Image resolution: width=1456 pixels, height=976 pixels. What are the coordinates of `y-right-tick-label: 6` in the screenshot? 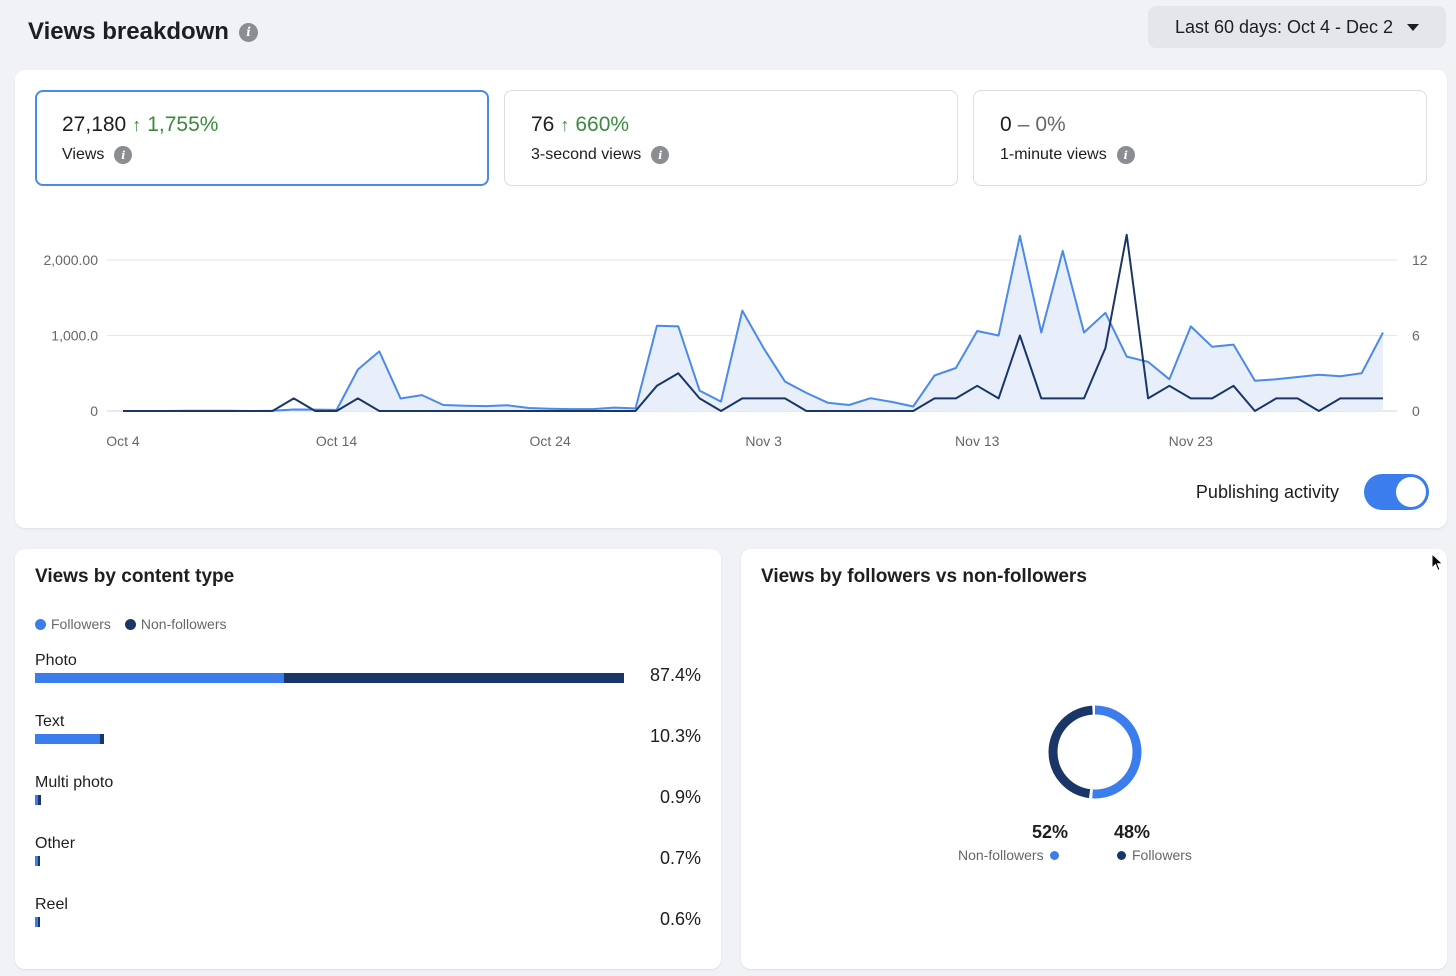 It's located at (1416, 336).